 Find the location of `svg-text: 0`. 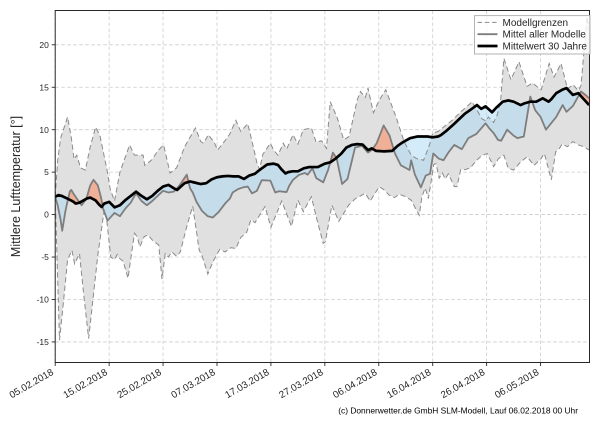

svg-text: 0 is located at coordinates (46, 215).